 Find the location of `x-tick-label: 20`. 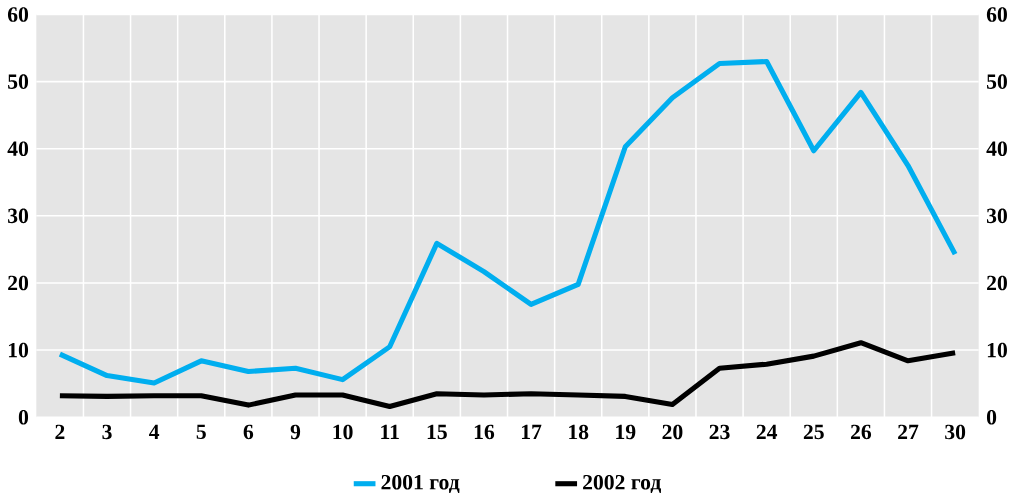

x-tick-label: 20 is located at coordinates (672, 432).